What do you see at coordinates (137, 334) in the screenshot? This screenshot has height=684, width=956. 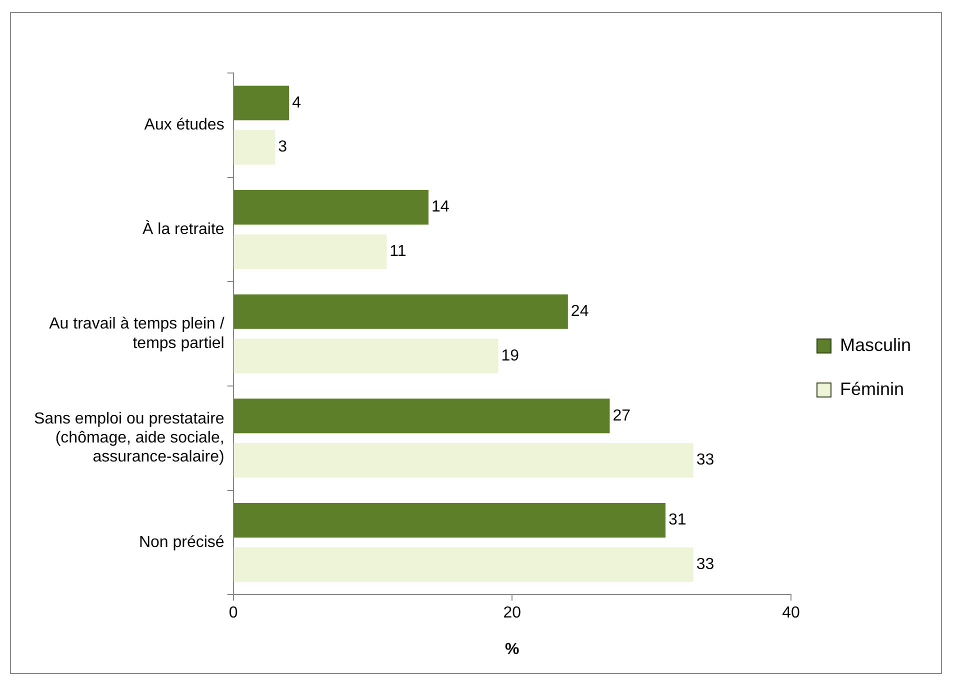 I see `y-tick-label: Au travail à temps plein / temps partiel` at bounding box center [137, 334].